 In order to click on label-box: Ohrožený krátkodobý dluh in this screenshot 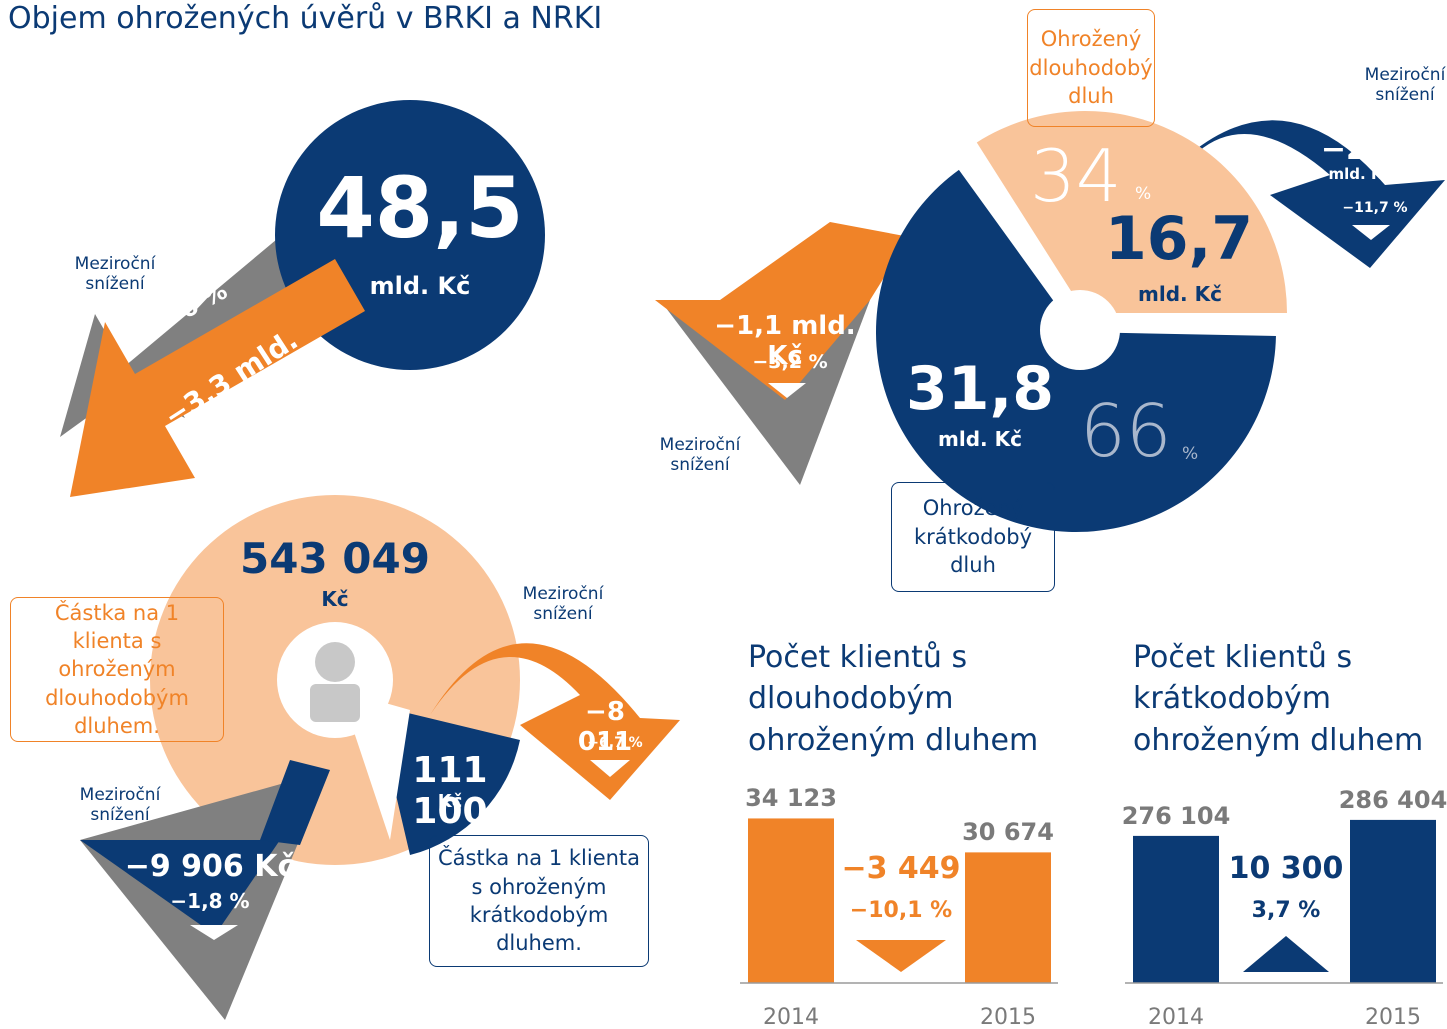, I will do `click(973, 537)`.